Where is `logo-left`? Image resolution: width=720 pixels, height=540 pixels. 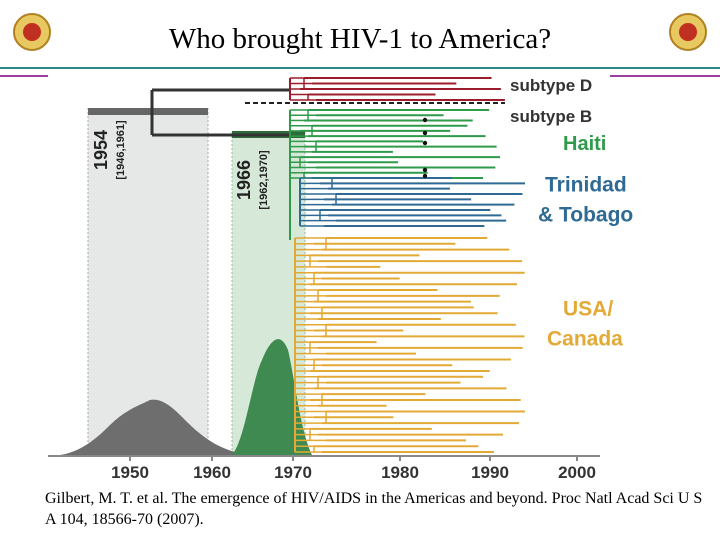
logo-left is located at coordinates (32, 32).